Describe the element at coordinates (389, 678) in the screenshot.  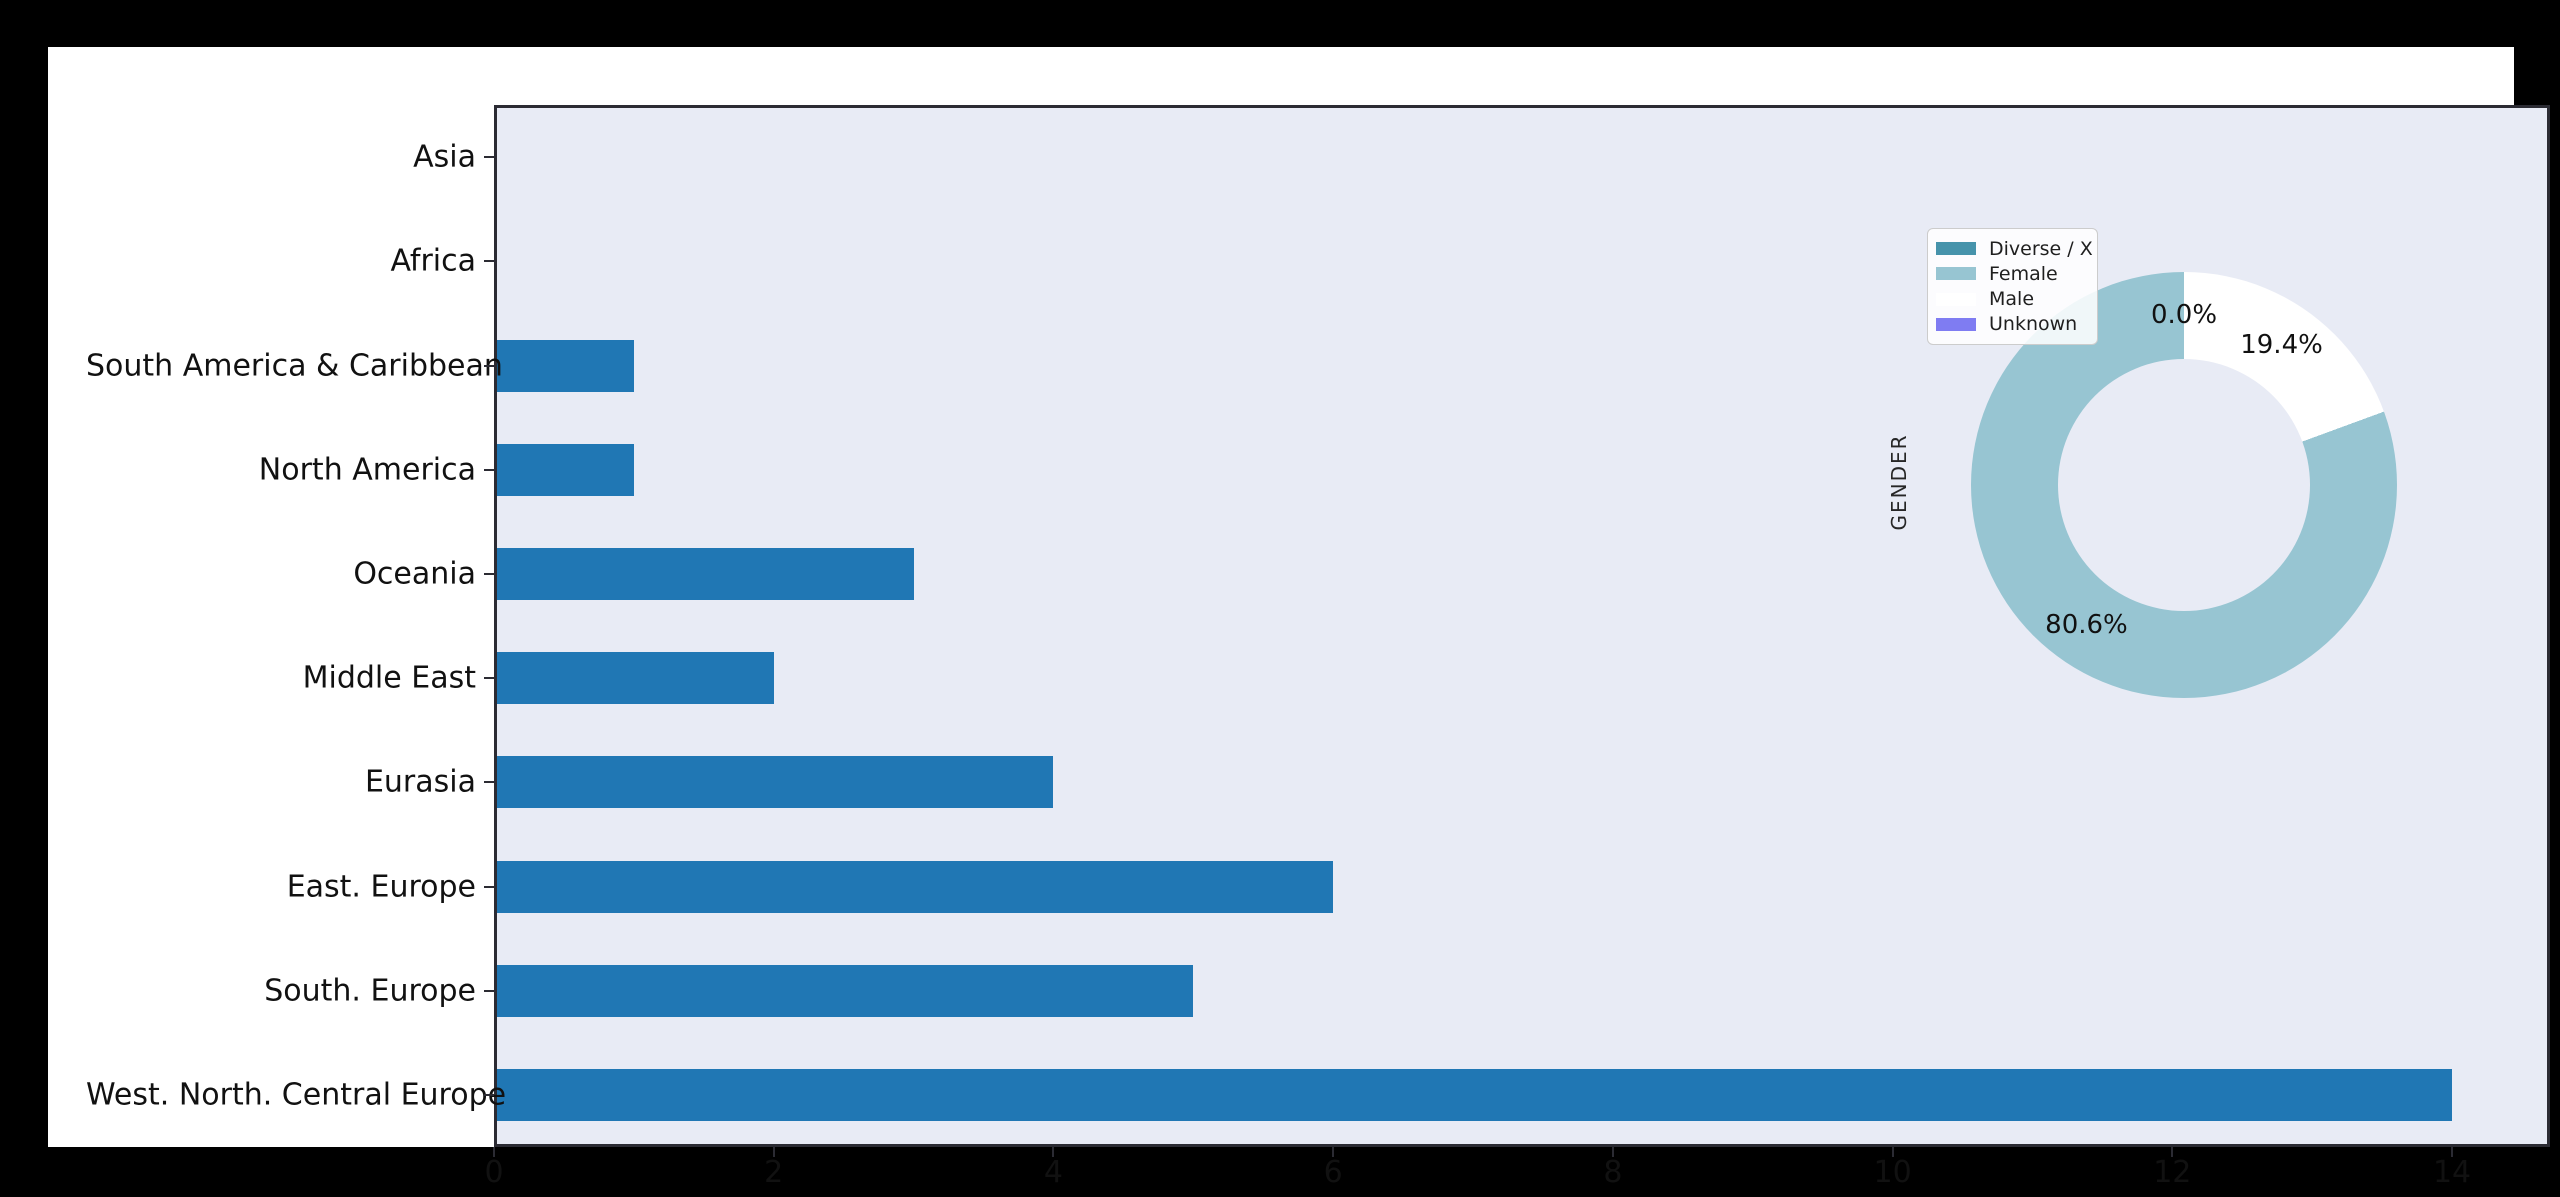
I see `category-label: Middle East` at that location.